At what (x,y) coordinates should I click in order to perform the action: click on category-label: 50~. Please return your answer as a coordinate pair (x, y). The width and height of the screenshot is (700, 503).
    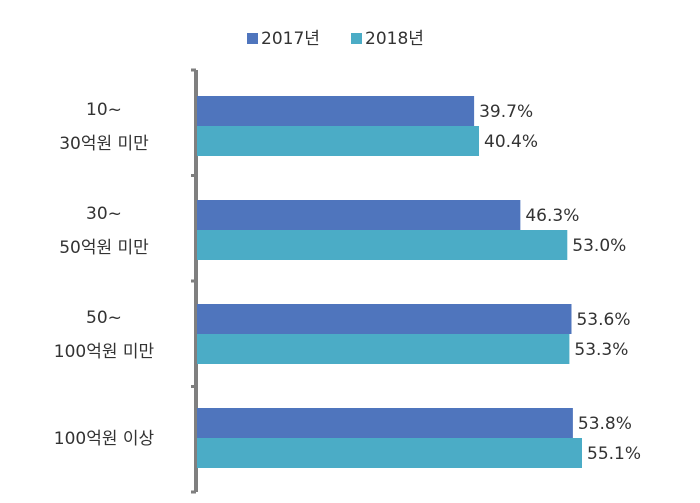
    Looking at the image, I should click on (104, 318).